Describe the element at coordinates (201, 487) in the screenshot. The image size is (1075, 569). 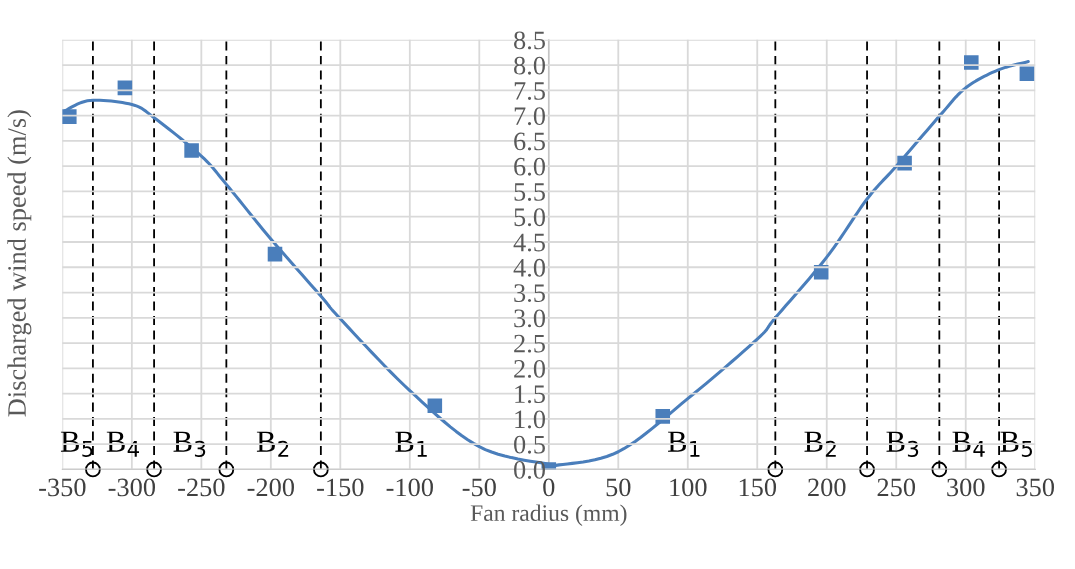
I see `x-tick-label: -250` at that location.